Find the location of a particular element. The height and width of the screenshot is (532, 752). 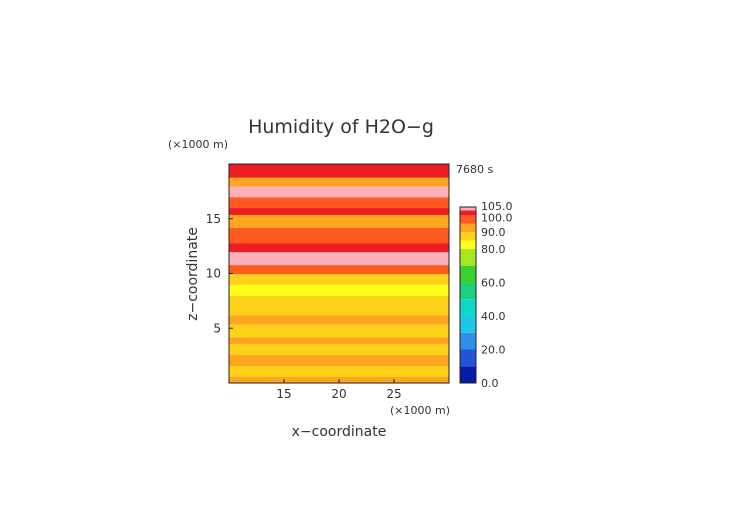

y-axis-title: z−coordinate is located at coordinates (193, 274).